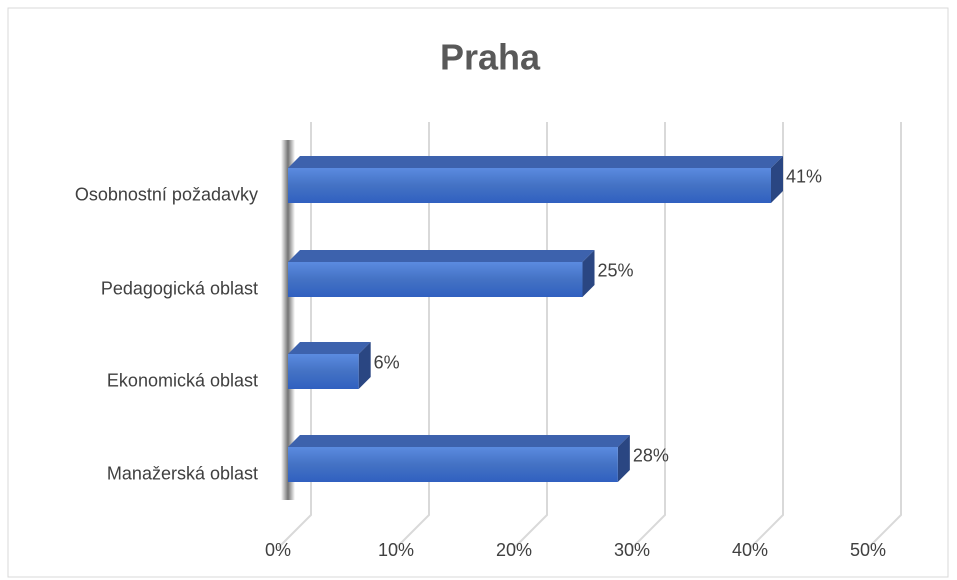 This screenshot has width=957, height=580. What do you see at coordinates (396, 550) in the screenshot?
I see `x-tick-label: 10%` at bounding box center [396, 550].